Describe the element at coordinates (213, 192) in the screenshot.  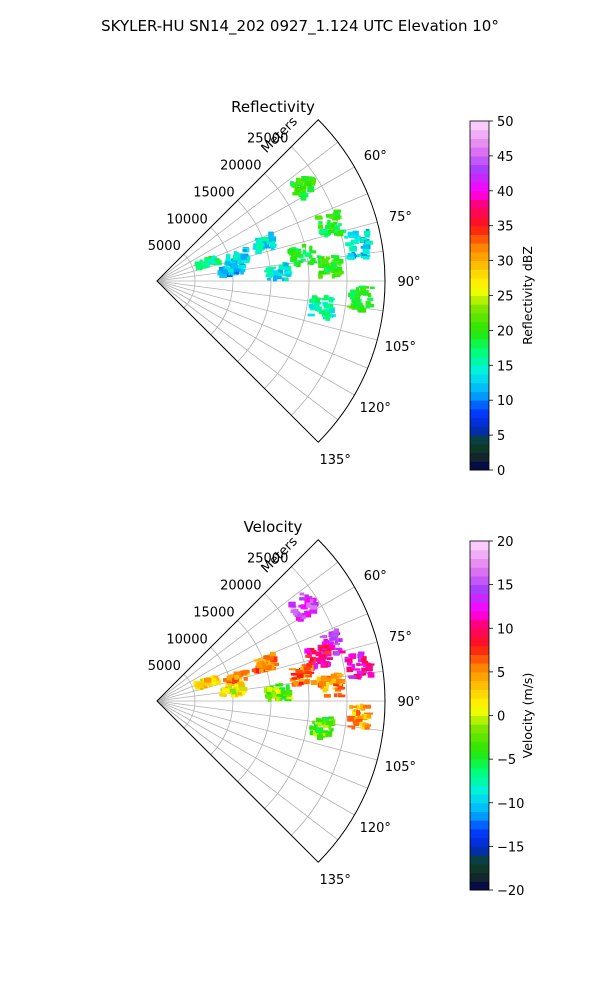
I see `range-tick-label: 15000` at that location.